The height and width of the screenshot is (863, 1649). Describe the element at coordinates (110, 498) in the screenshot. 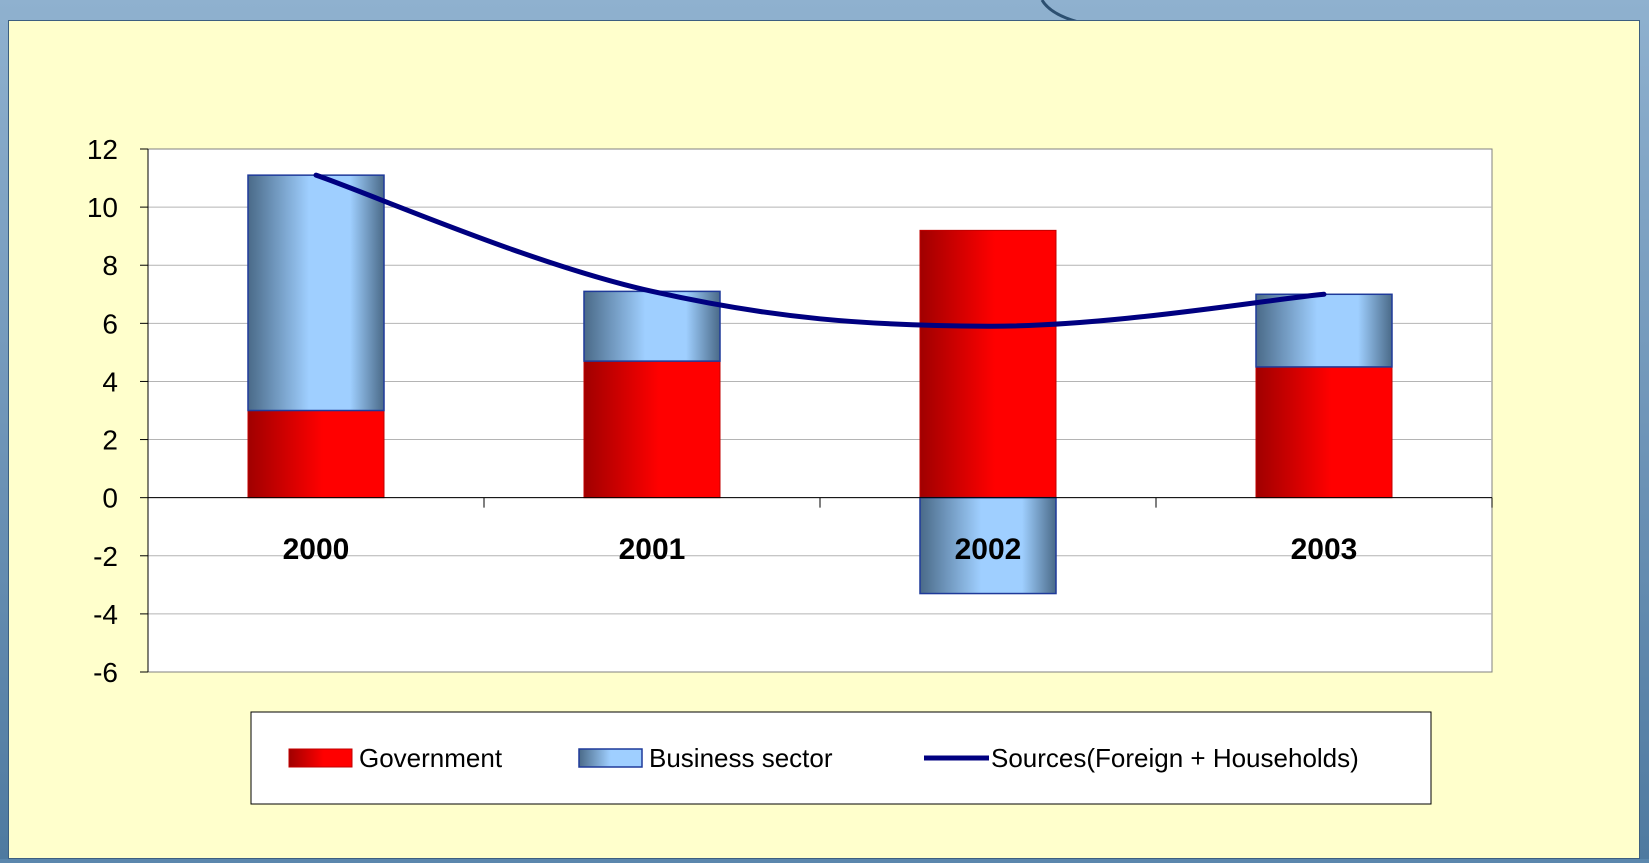

I see `y-tick-label: 0` at that location.